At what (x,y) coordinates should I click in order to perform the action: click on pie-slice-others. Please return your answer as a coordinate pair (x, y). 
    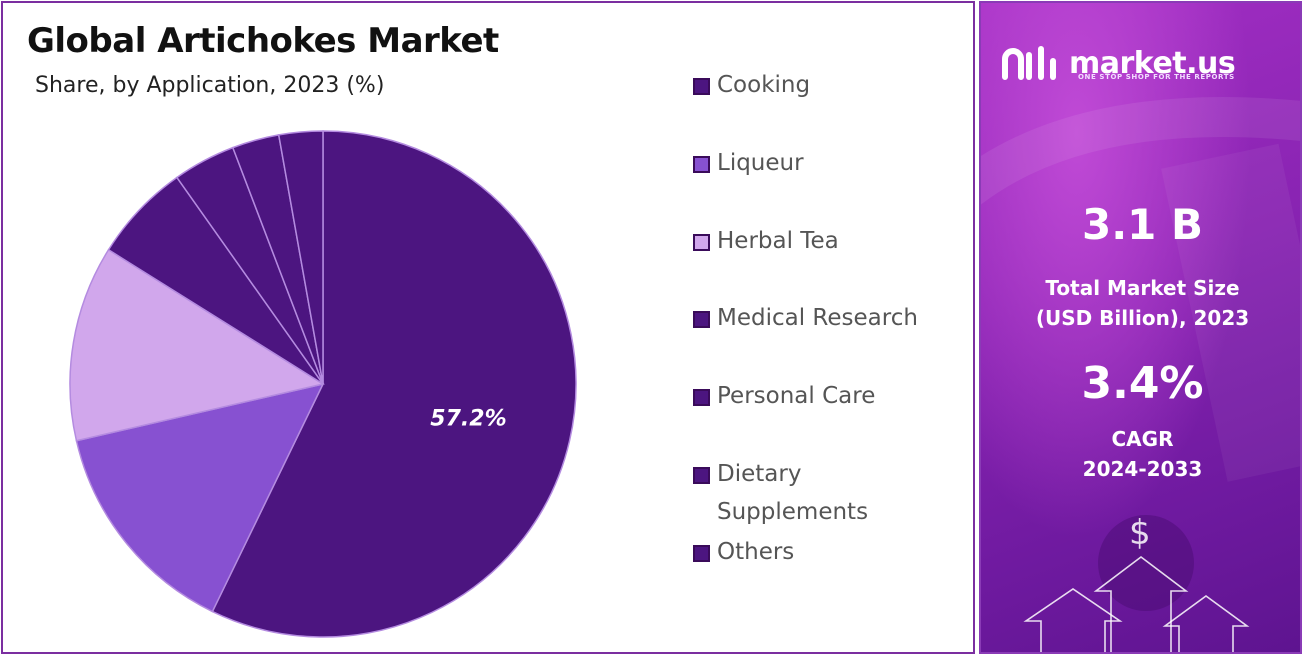
    Looking at the image, I should click on (300, 257).